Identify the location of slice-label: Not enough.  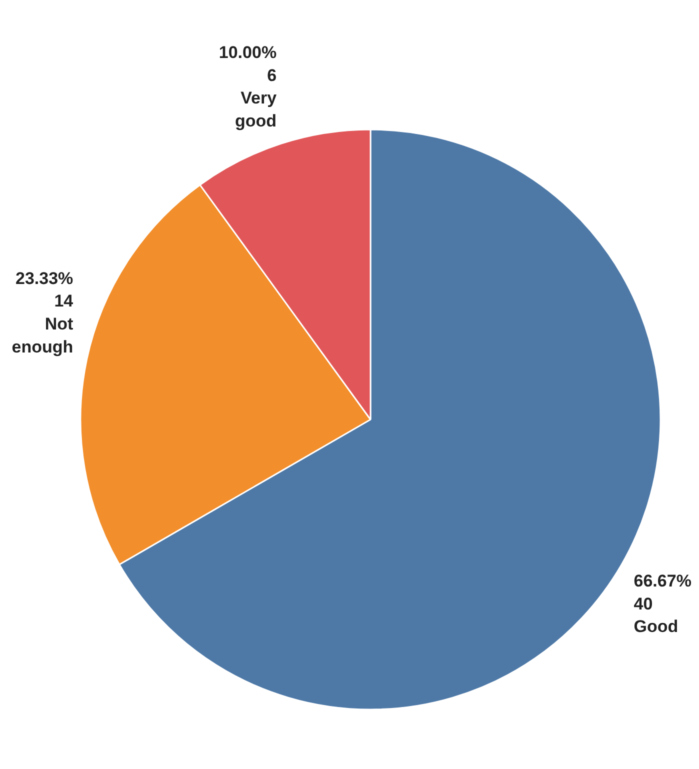
(43, 335).